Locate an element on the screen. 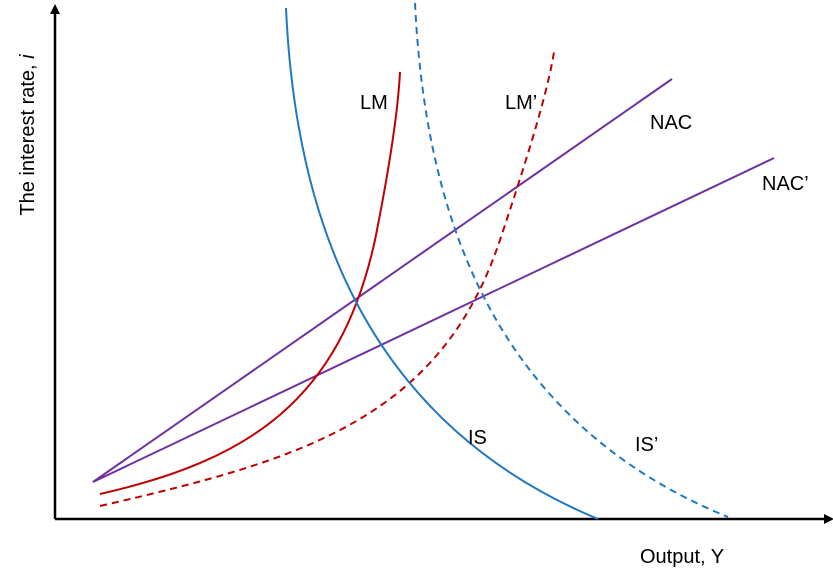  y-axis-title: The interest rate, i is located at coordinates (28, 135).